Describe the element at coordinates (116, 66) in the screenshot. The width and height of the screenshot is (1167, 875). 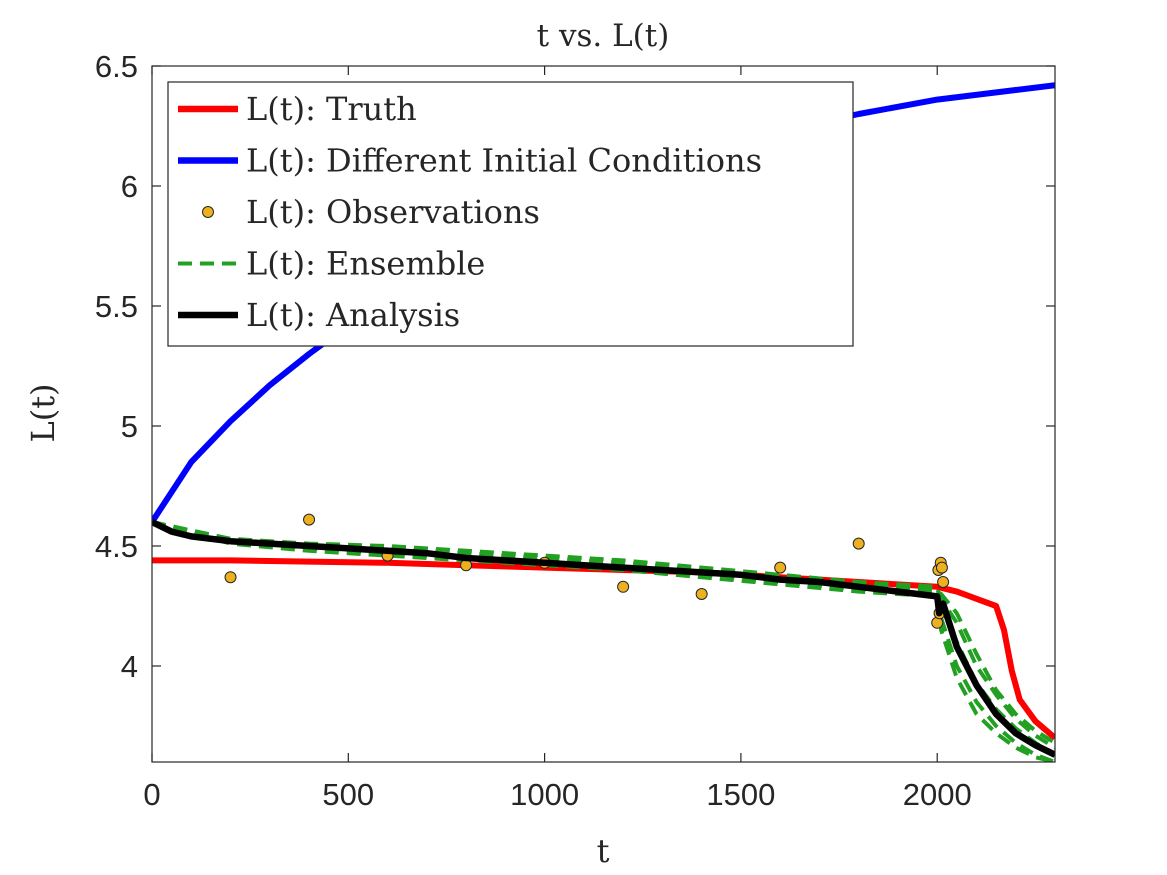
I see `y-tick-label: 6.5` at that location.